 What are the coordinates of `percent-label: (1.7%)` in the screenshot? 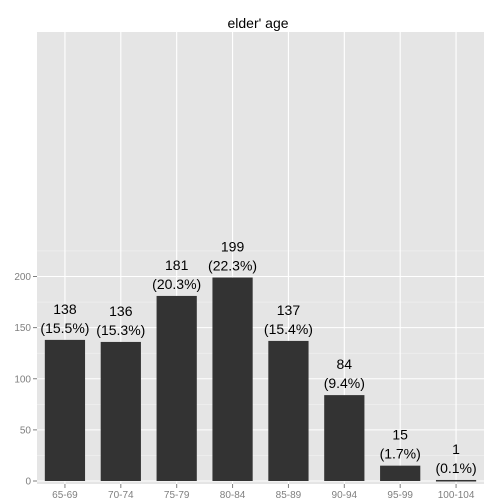 It's located at (400, 454).